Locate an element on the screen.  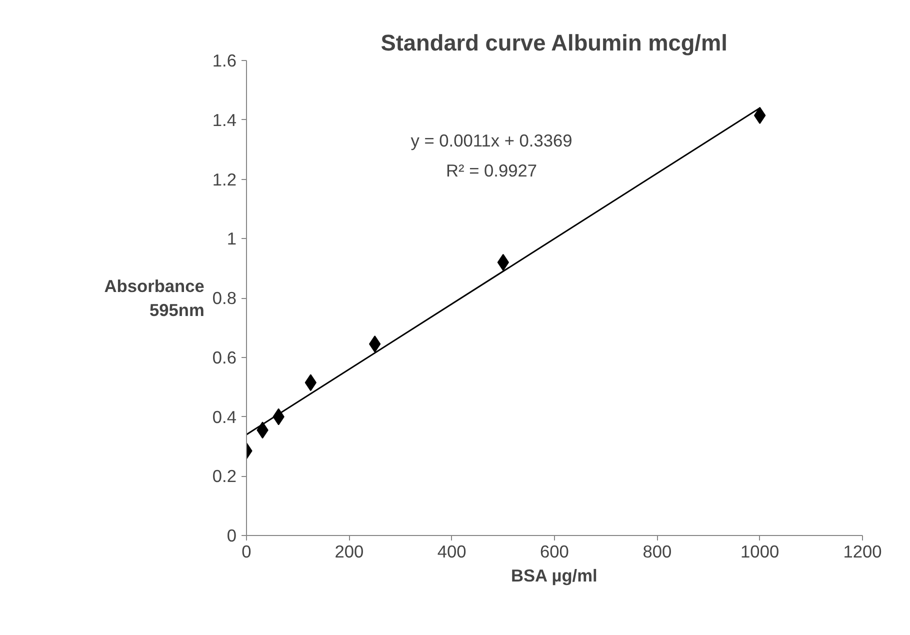
y-tick-label: 0.2 is located at coordinates (224, 476).